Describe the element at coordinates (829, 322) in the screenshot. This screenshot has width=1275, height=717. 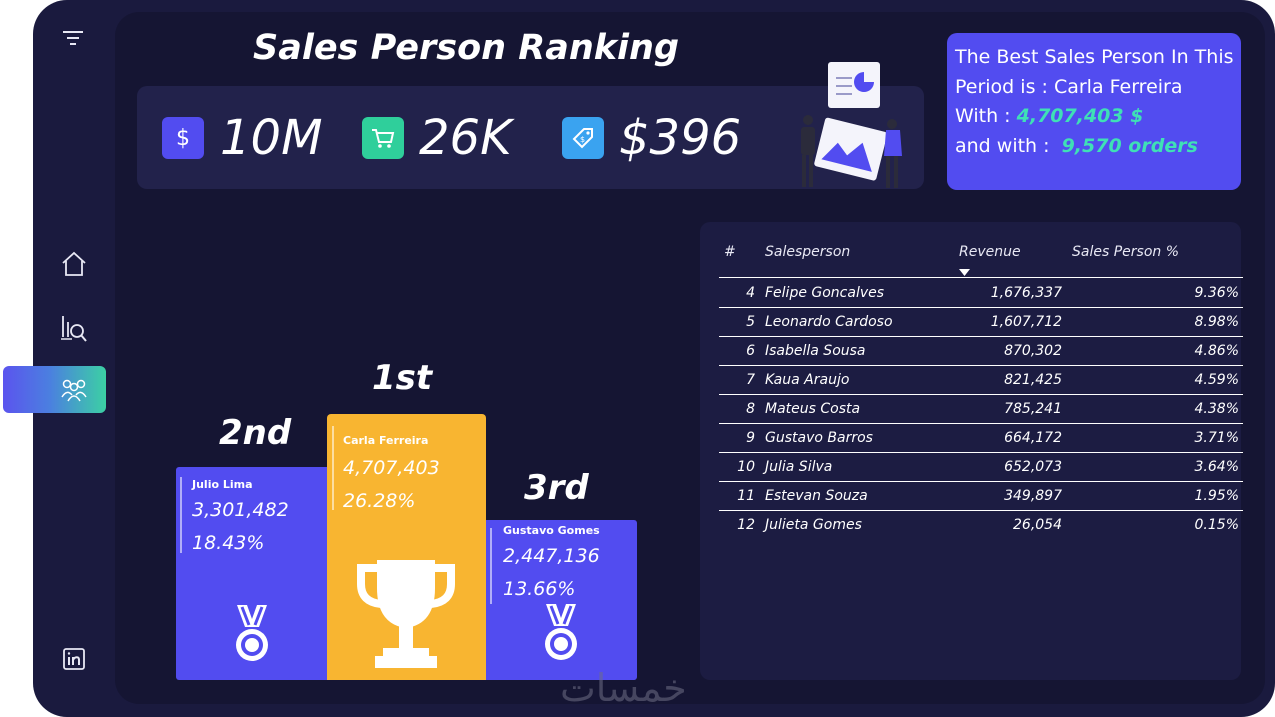
I see `table-cell-salesperson: Leonardo Cardoso` at that location.